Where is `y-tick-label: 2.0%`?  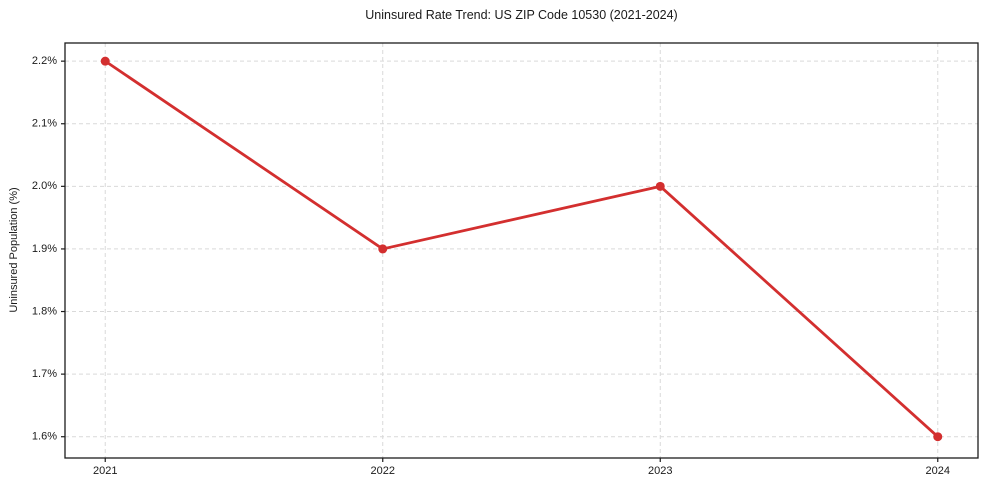 y-tick-label: 2.0% is located at coordinates (44, 186).